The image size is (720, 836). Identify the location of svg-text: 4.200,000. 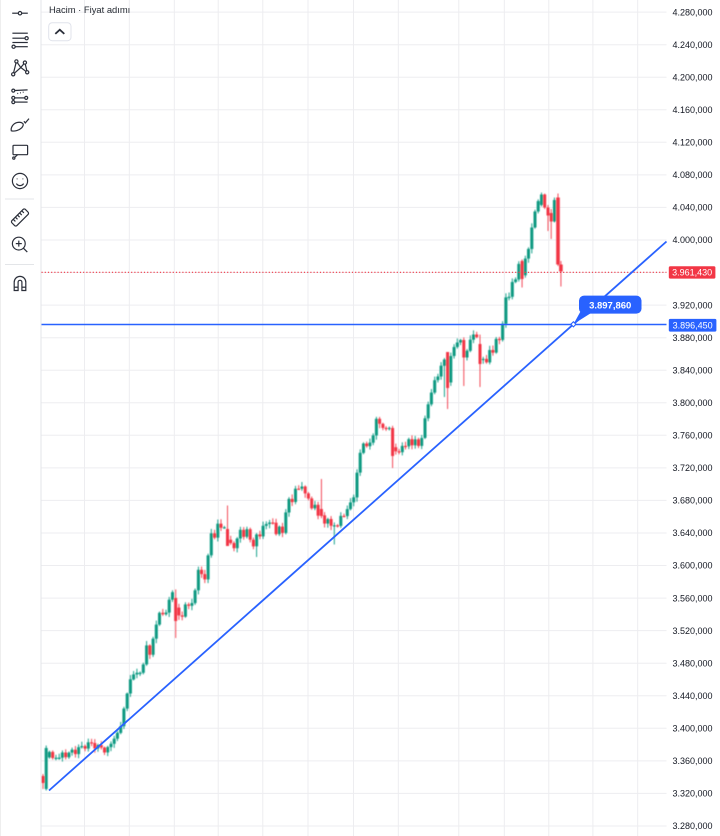
(692, 77).